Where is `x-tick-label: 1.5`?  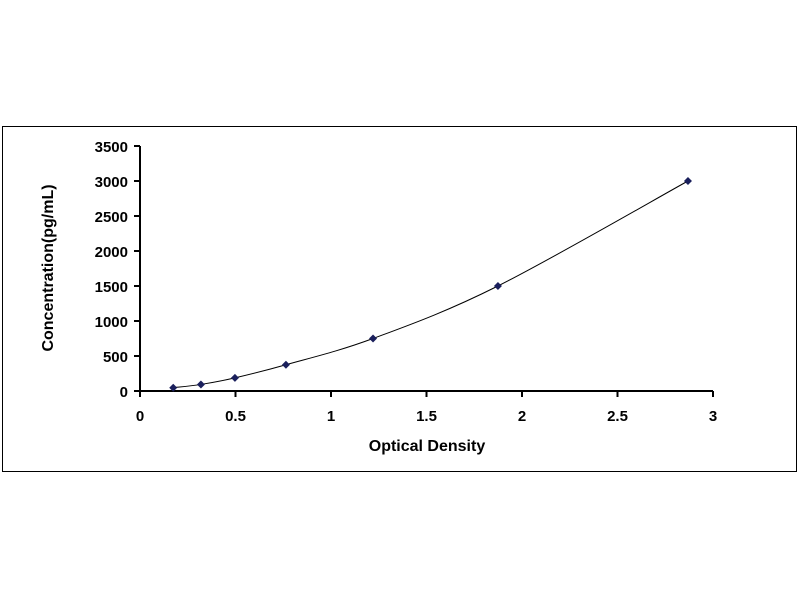 x-tick-label: 1.5 is located at coordinates (426, 416).